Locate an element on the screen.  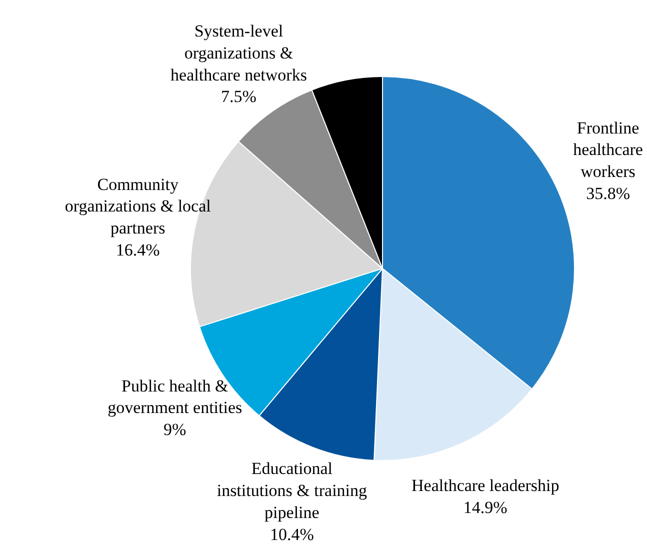
data-label: 10.4% is located at coordinates (292, 534).